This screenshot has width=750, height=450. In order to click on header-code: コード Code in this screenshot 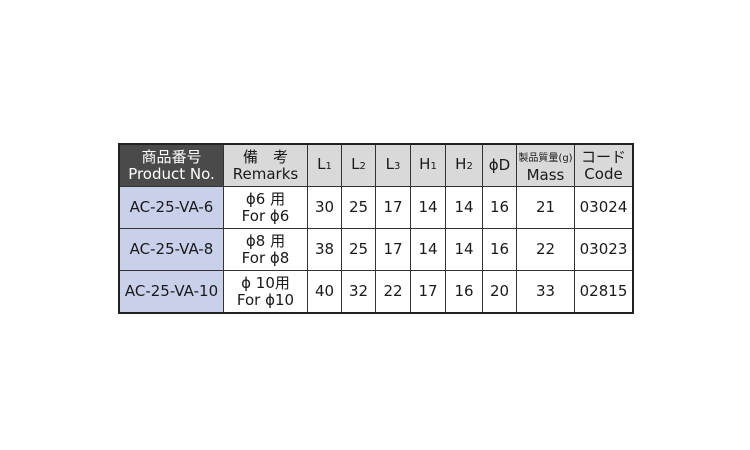, I will do `click(604, 165)`.